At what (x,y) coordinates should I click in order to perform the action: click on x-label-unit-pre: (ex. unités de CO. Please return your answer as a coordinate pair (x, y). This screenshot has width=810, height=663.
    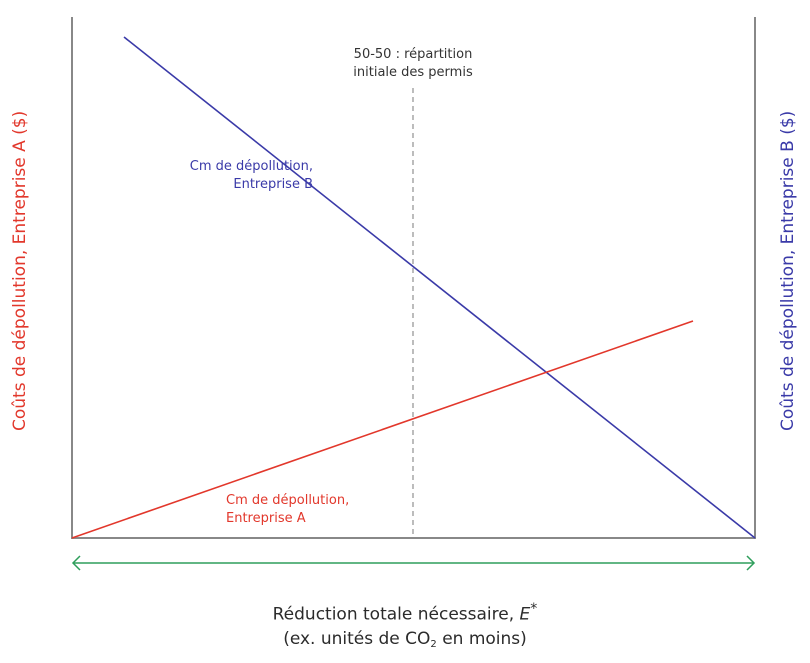
    Looking at the image, I should click on (357, 638).